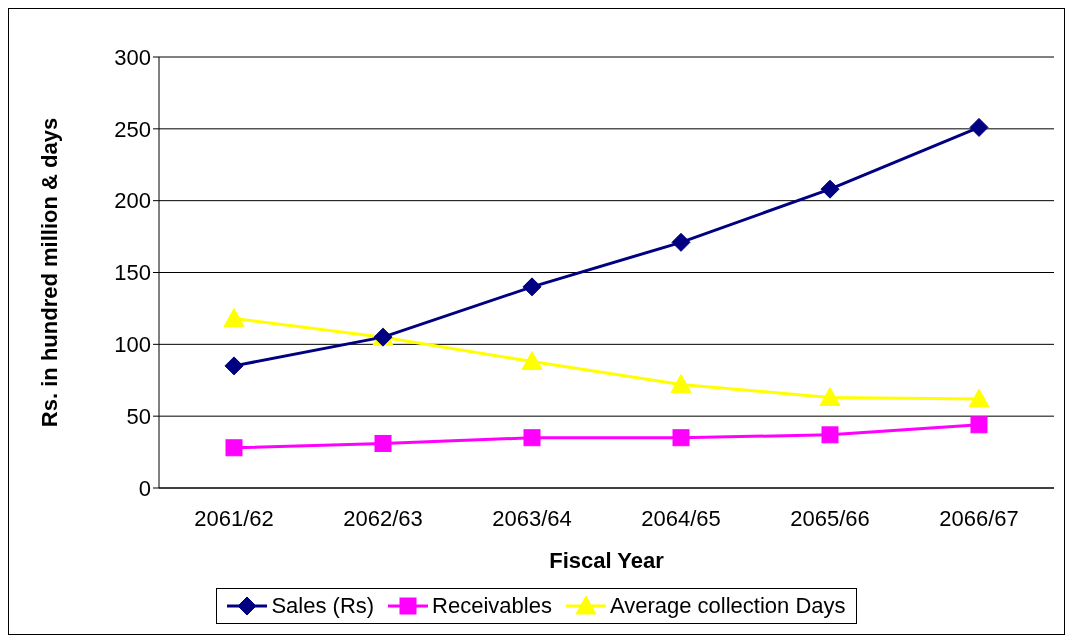 The width and height of the screenshot is (1073, 643). What do you see at coordinates (132, 345) in the screenshot?
I see `y-tick-label: 100` at bounding box center [132, 345].